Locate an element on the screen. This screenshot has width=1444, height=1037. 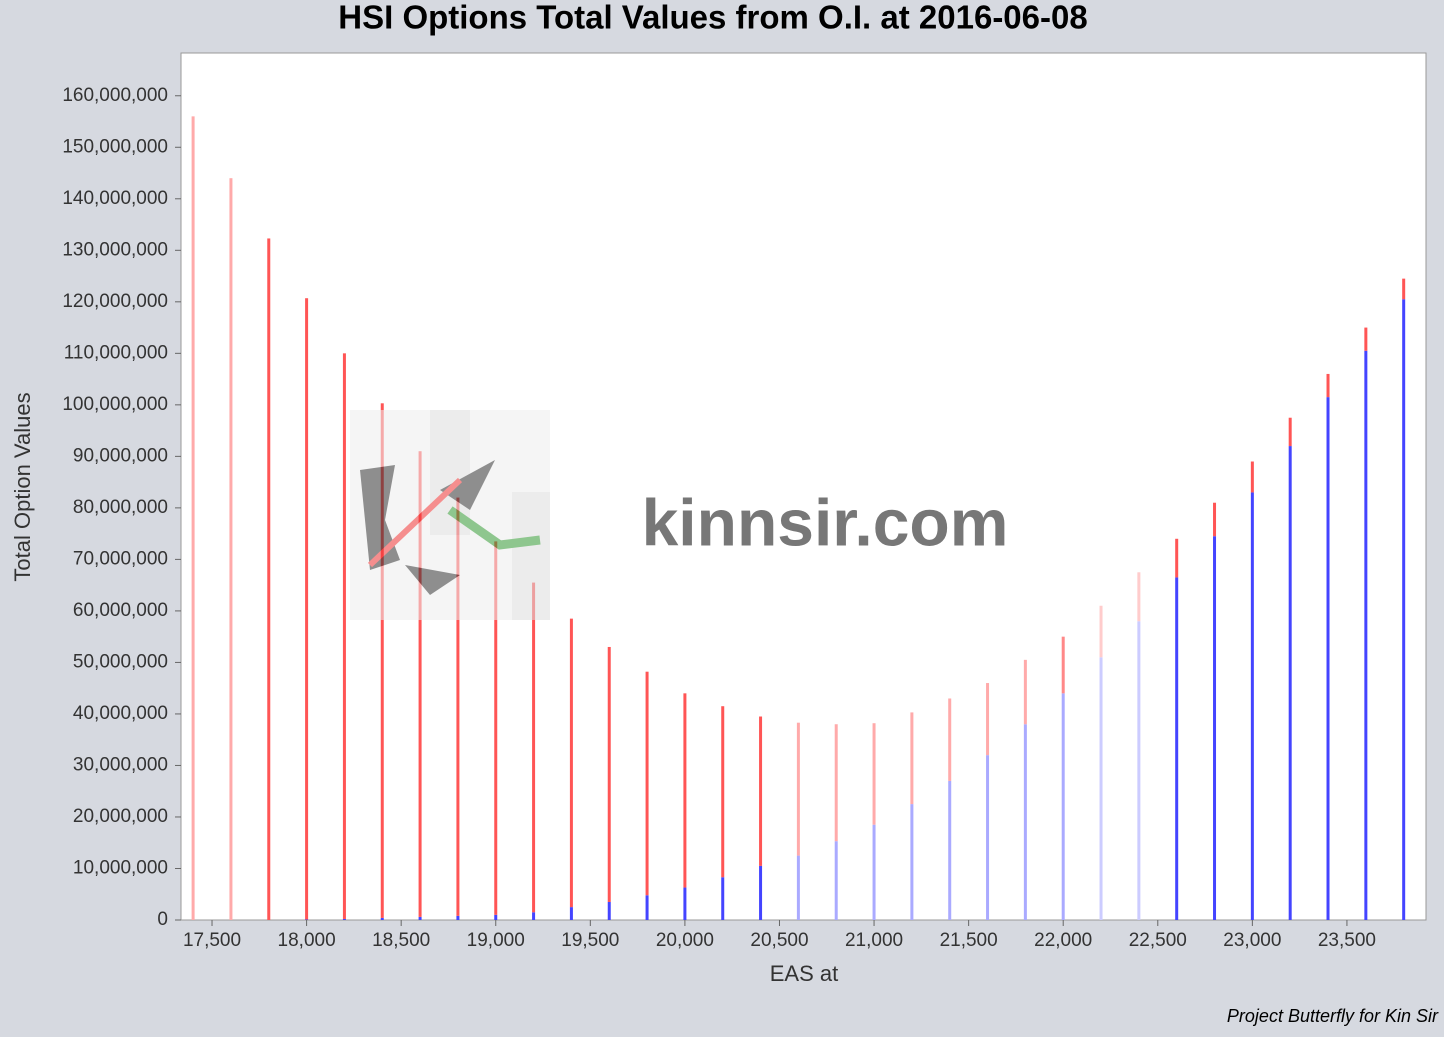
y-tick-label: 70,000,000 is located at coordinates (120, 558).